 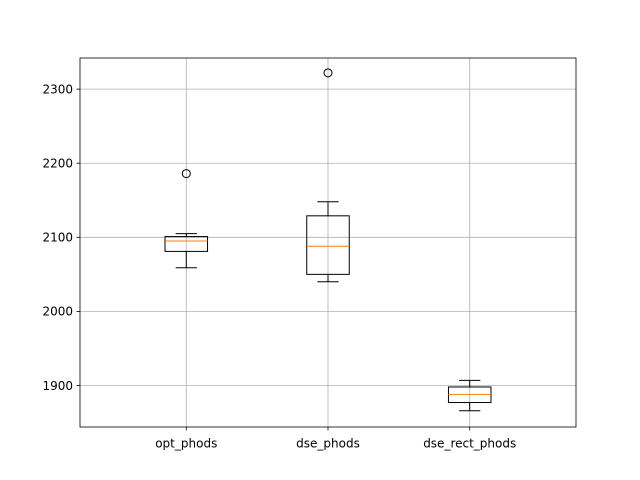 I want to click on box-group-opt_phods, so click(x=186, y=219).